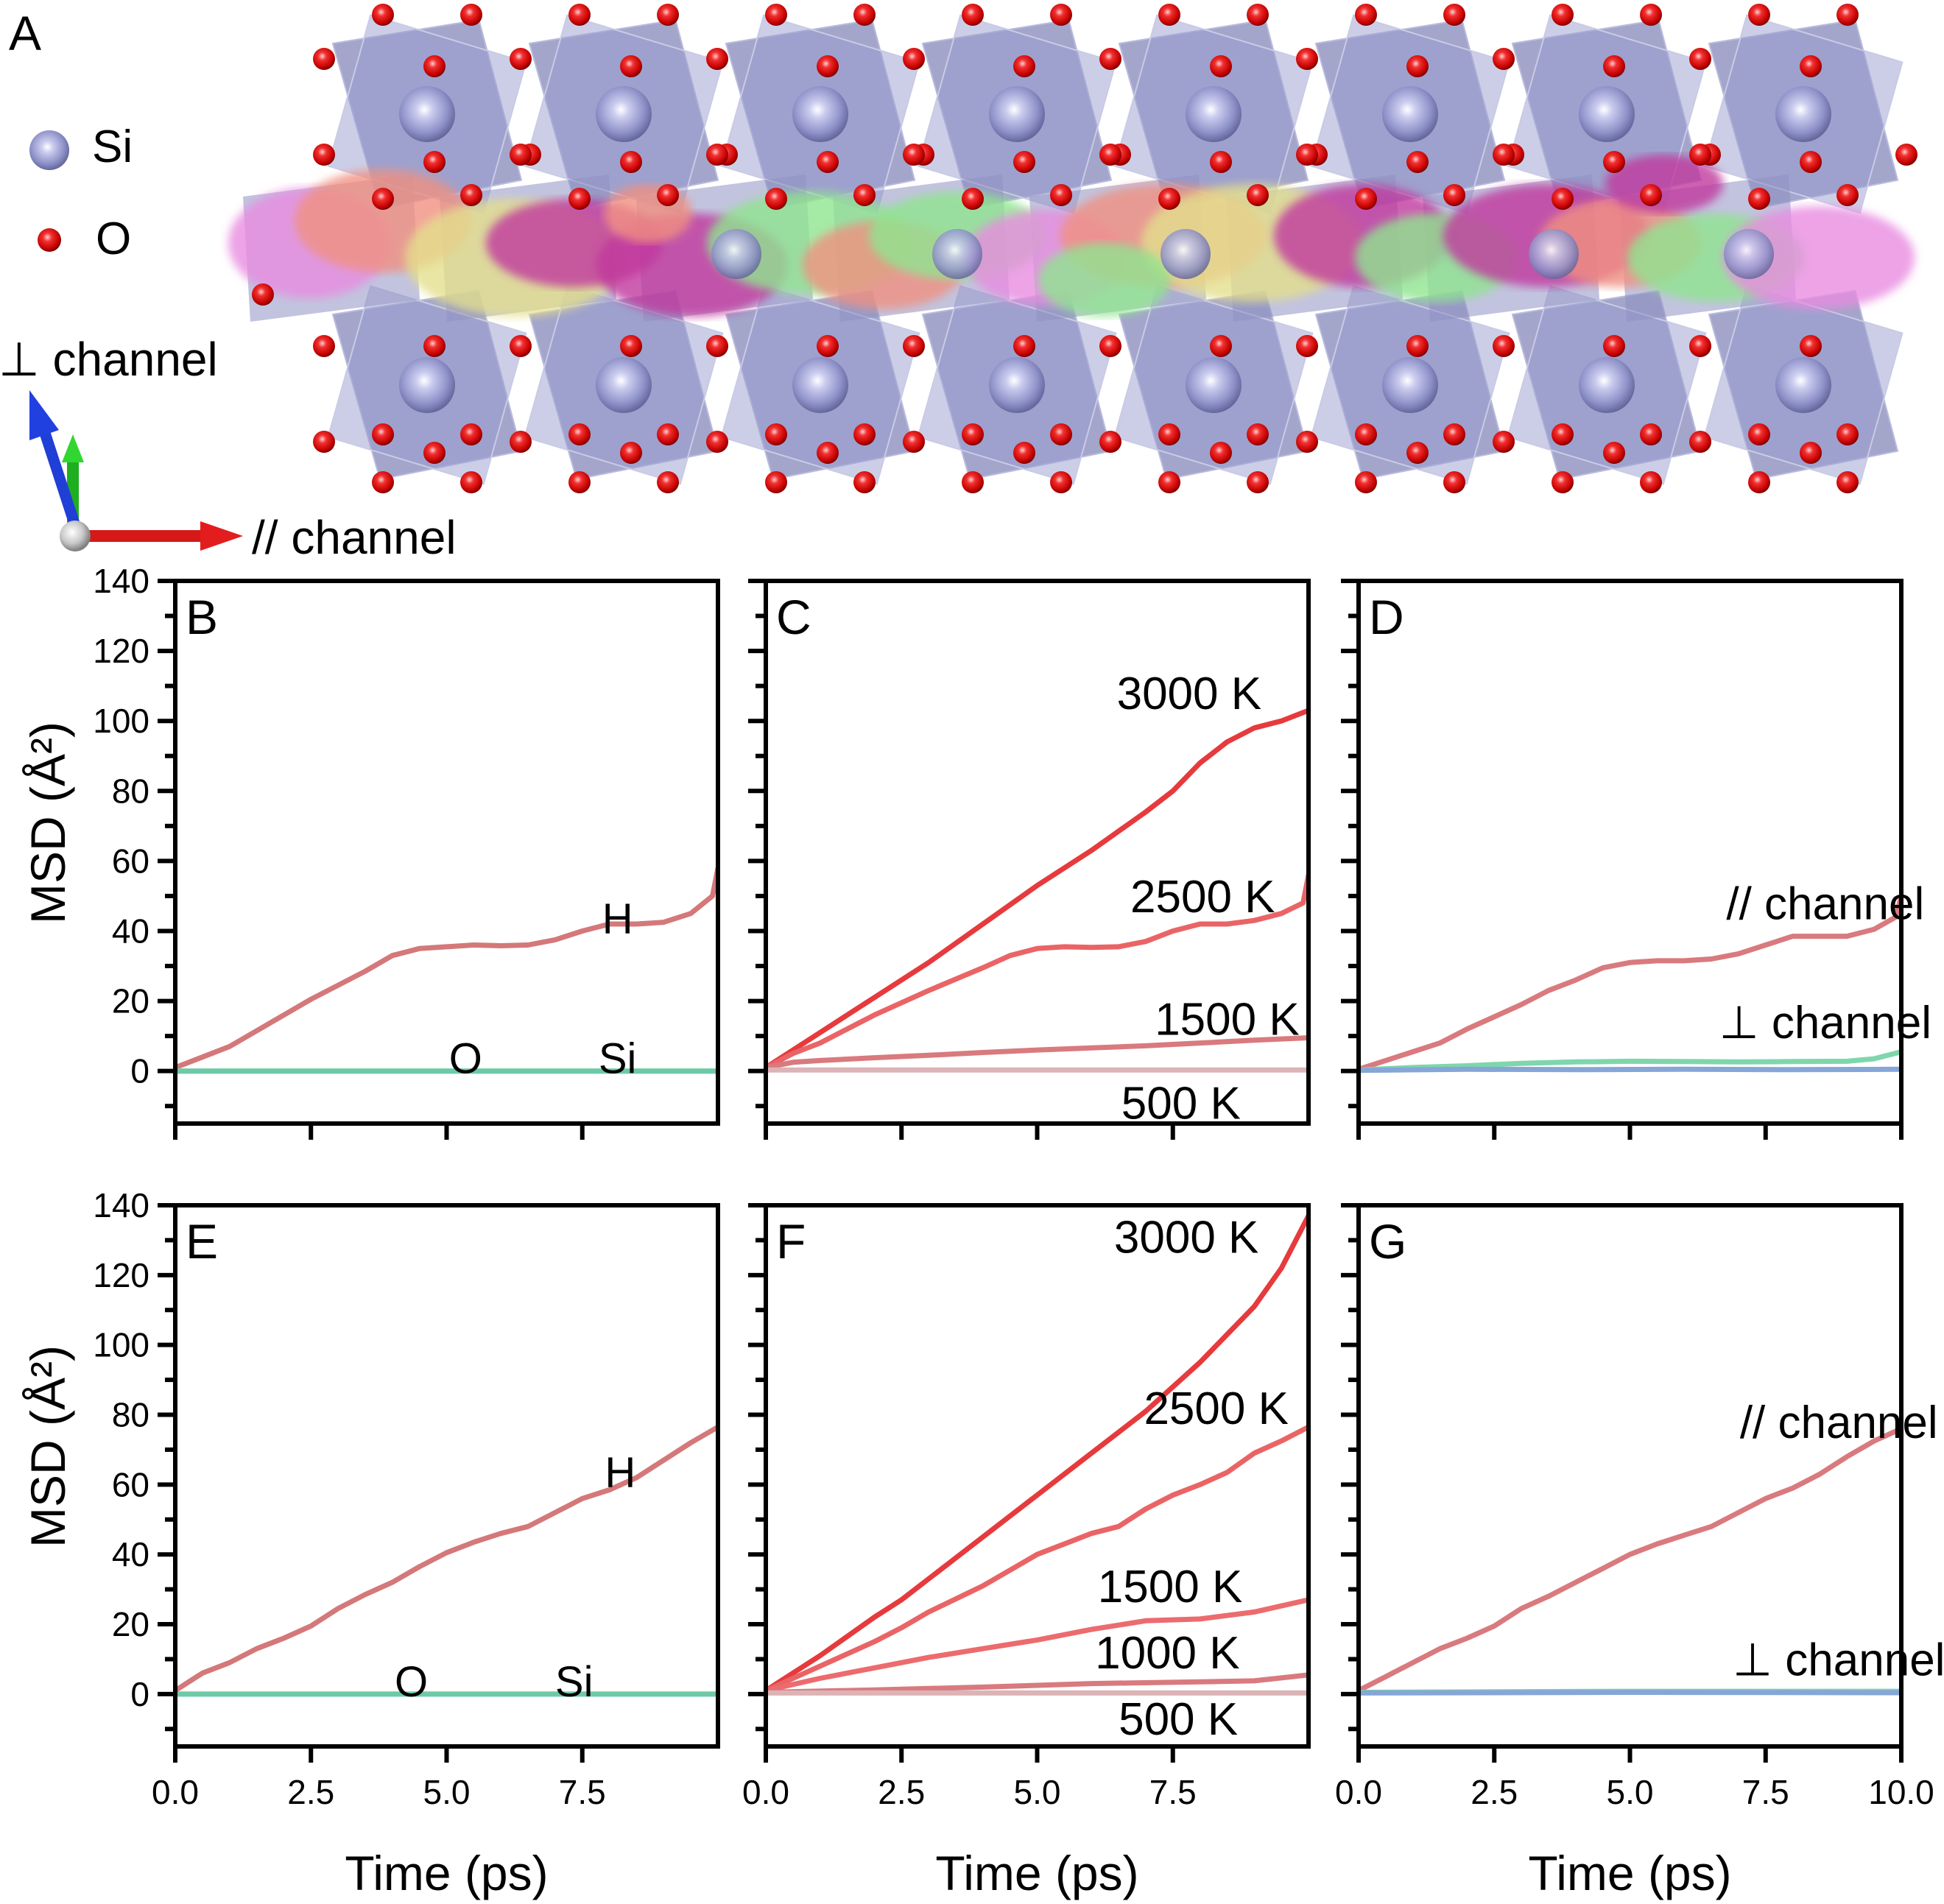 This screenshot has width=1944, height=1904. Describe the element at coordinates (113, 239) in the screenshot. I see `legend-label-o: O` at that location.